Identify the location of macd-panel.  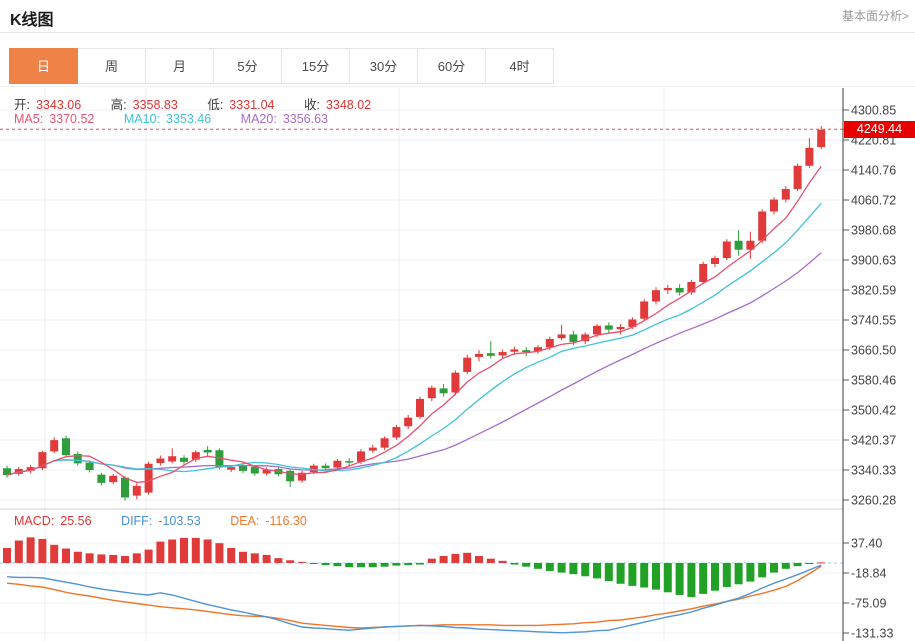
(421, 585).